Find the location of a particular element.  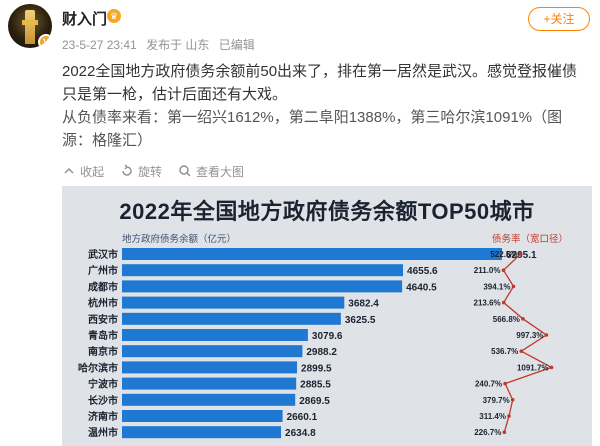

city-label: 宁波市 is located at coordinates (103, 384).